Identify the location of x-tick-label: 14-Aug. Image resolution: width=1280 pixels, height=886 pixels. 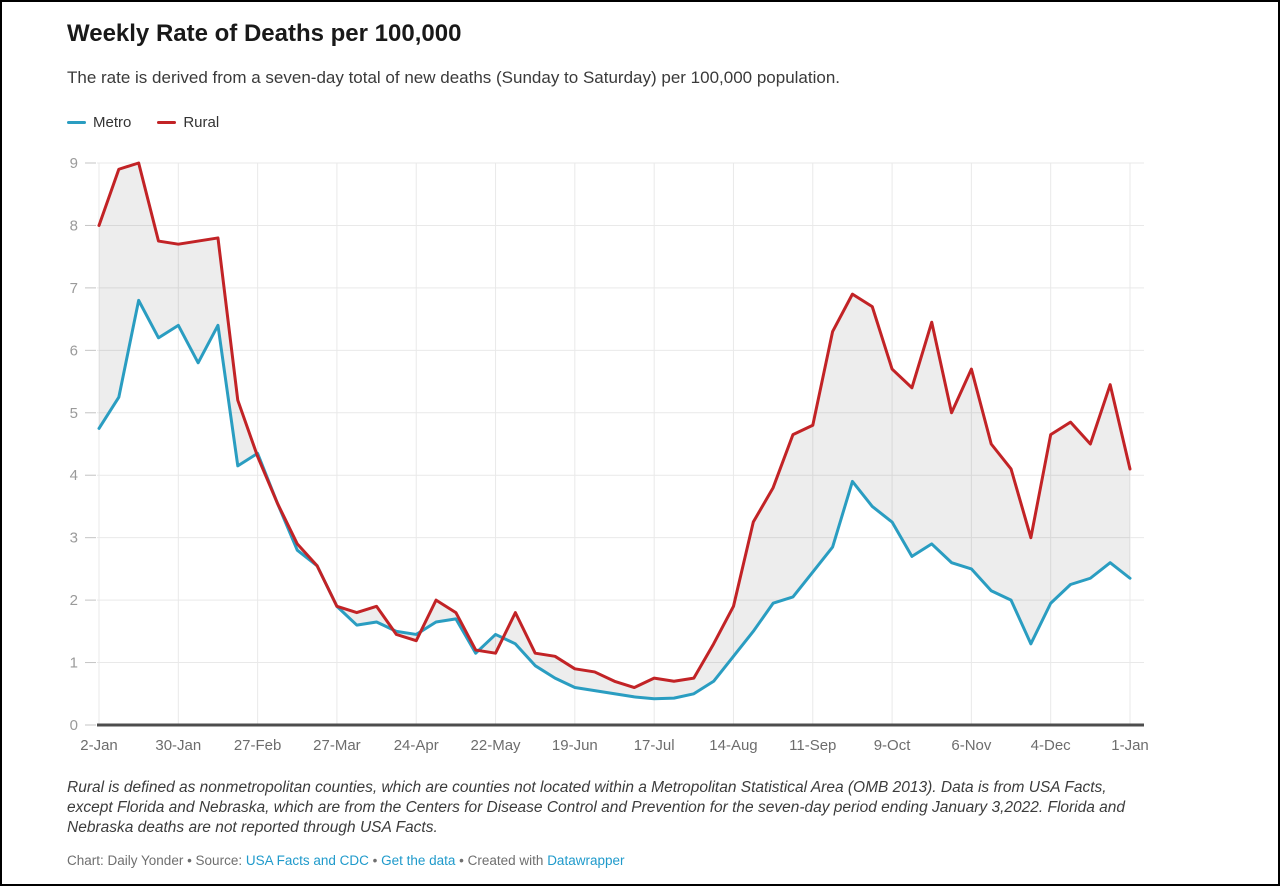
(733, 745).